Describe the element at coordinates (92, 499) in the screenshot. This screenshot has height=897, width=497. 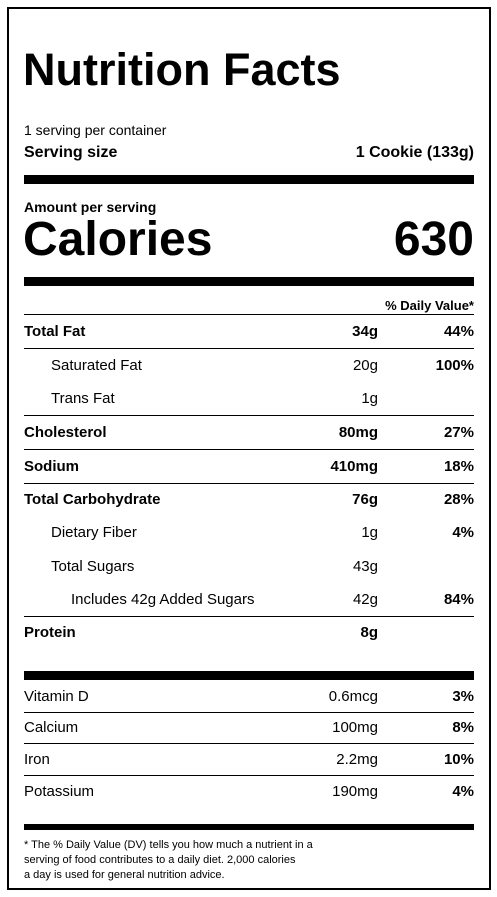
I see `nutrient-name: Total Carbohydrate` at that location.